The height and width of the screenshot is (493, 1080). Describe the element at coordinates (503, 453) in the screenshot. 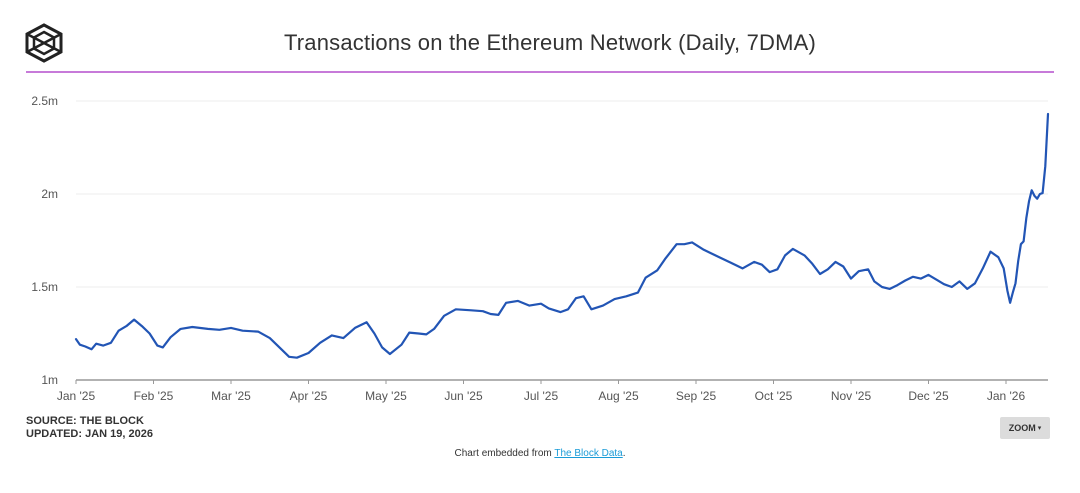

I see `embed-prefix: Chart embedded from` at that location.